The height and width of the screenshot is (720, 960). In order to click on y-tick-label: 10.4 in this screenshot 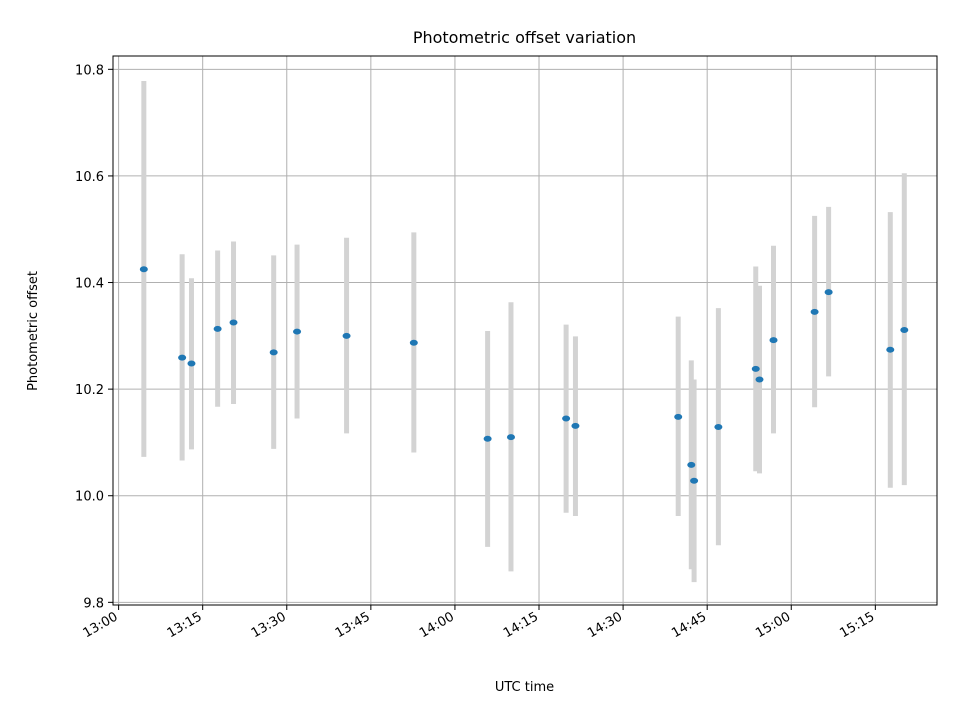, I will do `click(89, 284)`.